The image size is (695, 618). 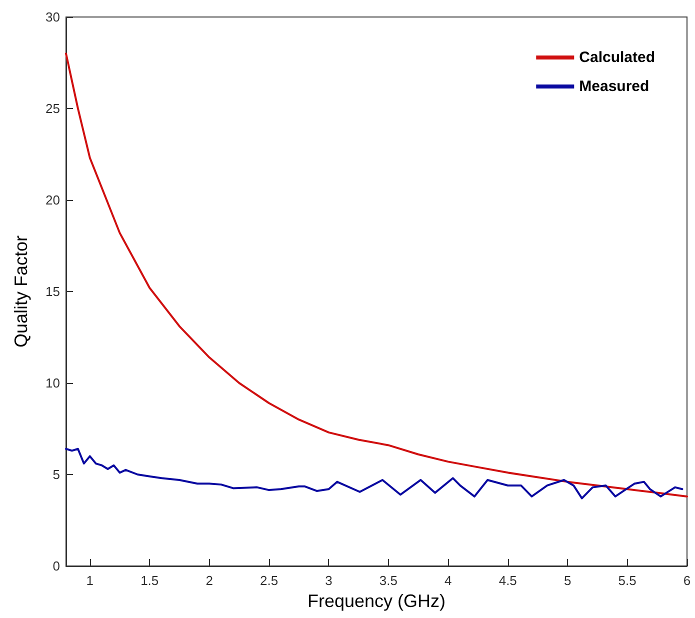 I want to click on y-tick-label: 20, so click(x=53, y=200).